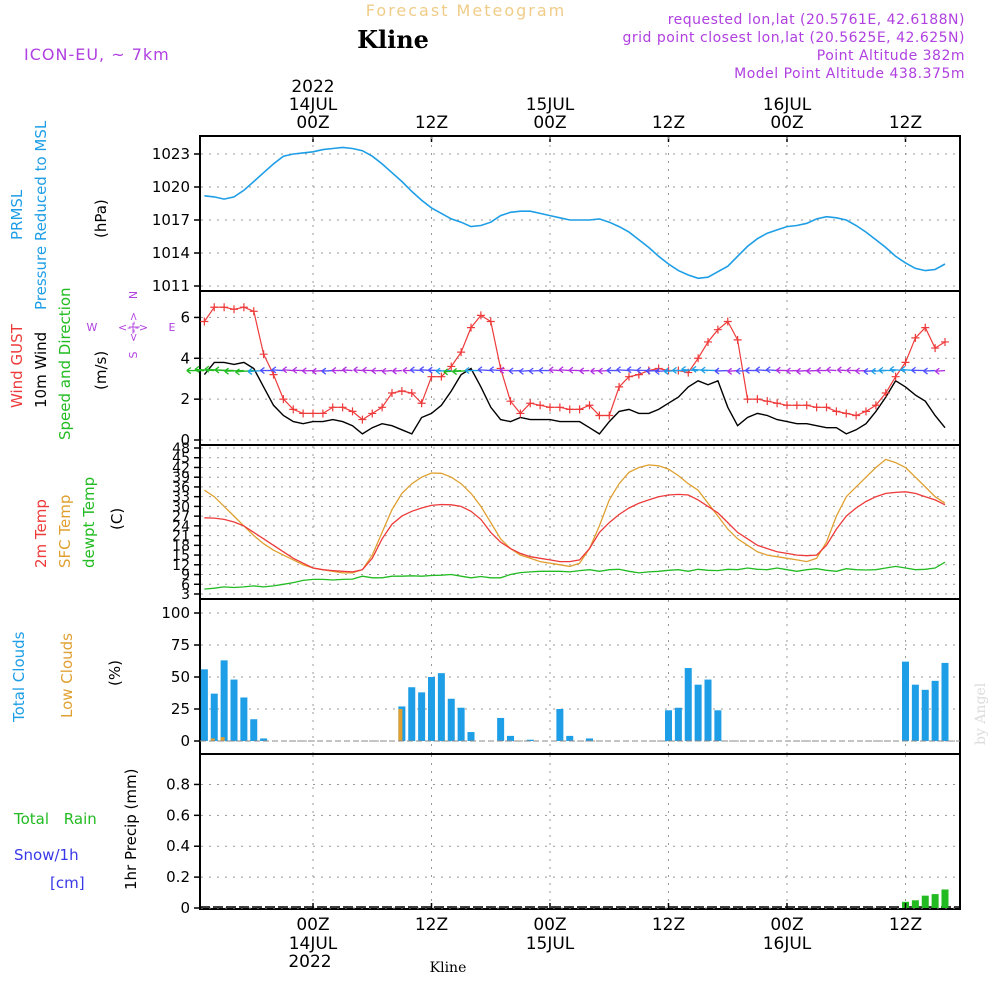 This screenshot has width=1000, height=1000. I want to click on temp-2m-label: 2m Temp, so click(41, 533).